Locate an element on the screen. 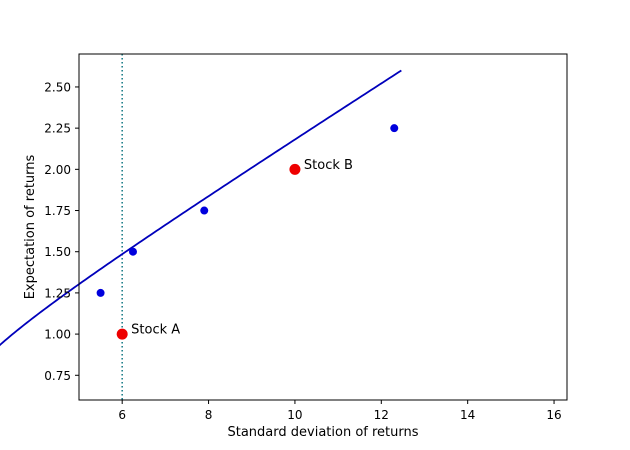 Image resolution: width=630 pixels, height=450 pixels. y-axis: 0.75 1.00 1.25 1.50 1.75 2.00 2.25 2.50 is located at coordinates (61, 231).